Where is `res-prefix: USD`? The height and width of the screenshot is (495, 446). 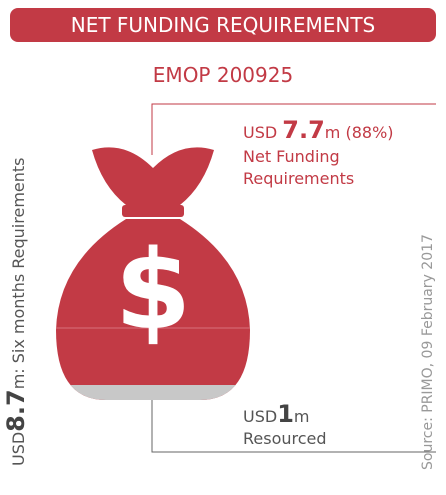
res-prefix: USD is located at coordinates (260, 416).